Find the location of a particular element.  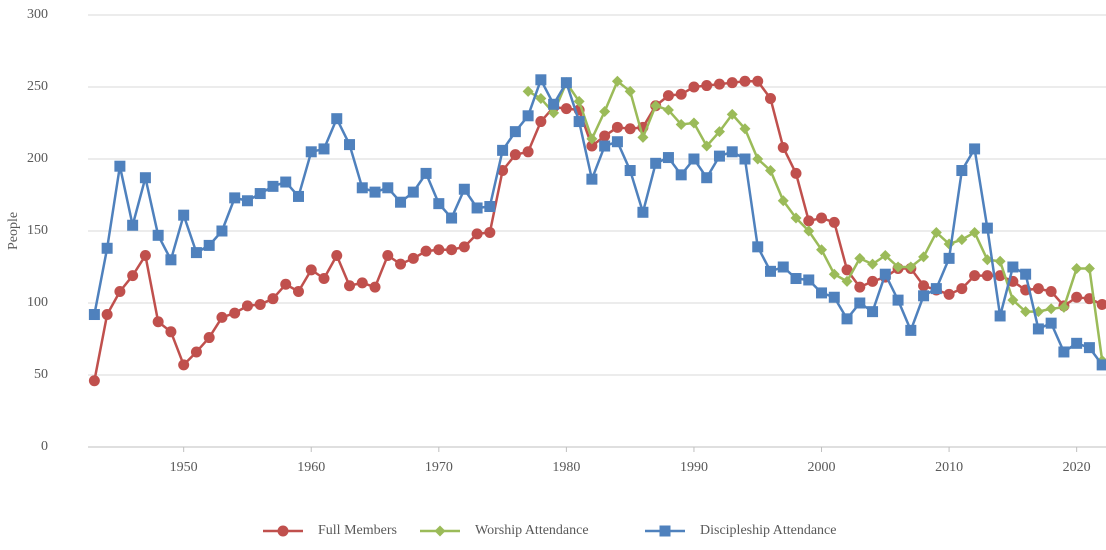

x-tick-label: 2000 is located at coordinates (822, 467).